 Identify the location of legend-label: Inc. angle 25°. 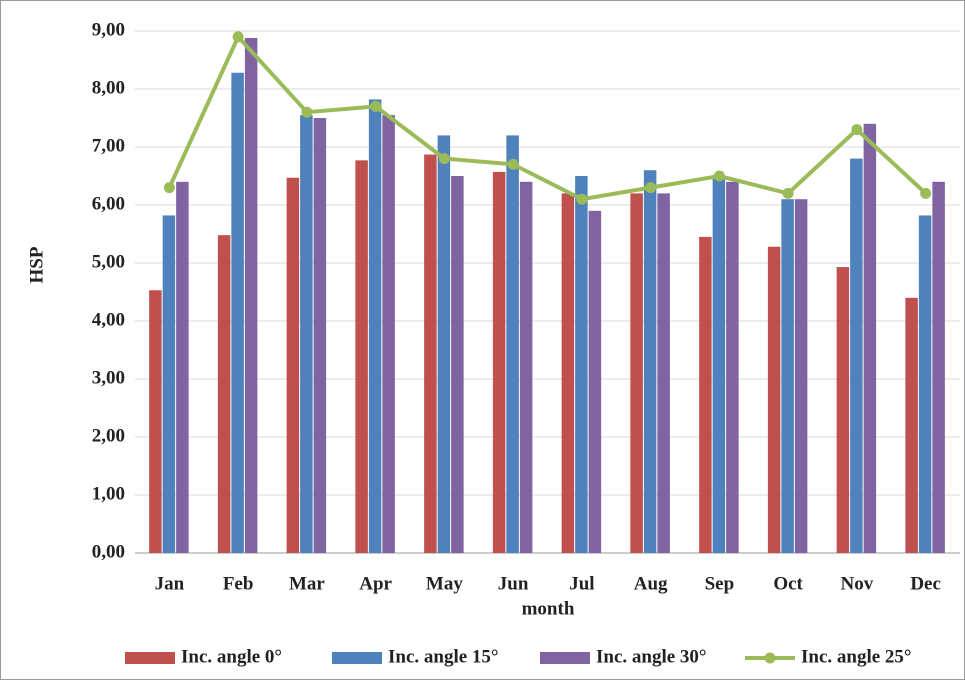
(856, 656).